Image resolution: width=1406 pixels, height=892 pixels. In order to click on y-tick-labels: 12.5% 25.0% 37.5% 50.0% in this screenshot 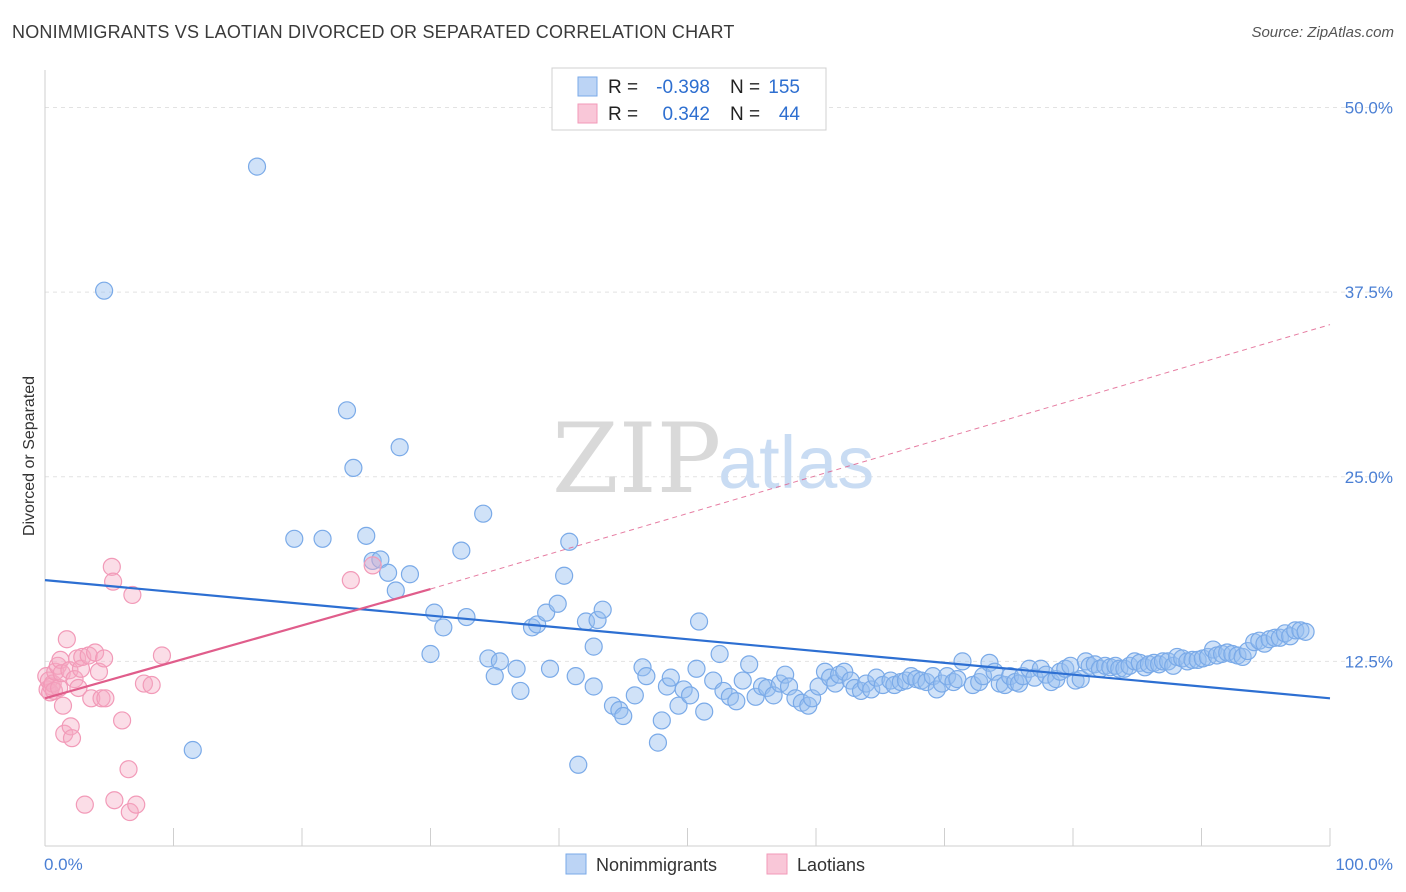, I will do `click(1369, 385)`.